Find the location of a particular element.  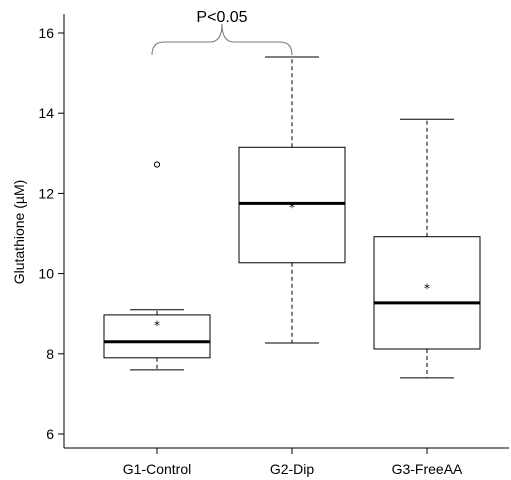

annotations: P<0.05 is located at coordinates (222, 32).